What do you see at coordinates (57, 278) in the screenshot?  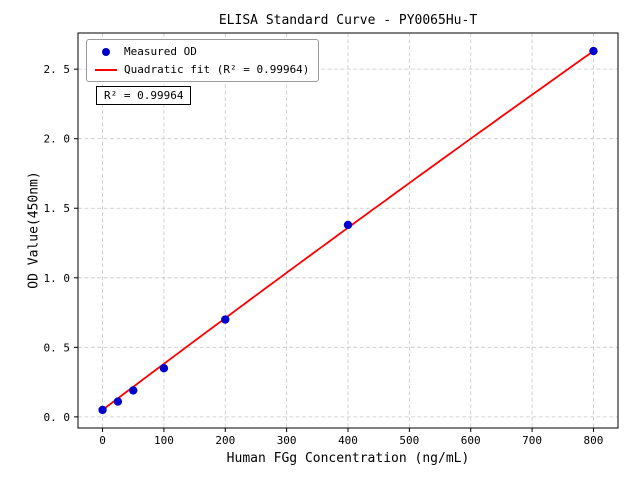 I see `y-tick-label: 1. 0` at bounding box center [57, 278].